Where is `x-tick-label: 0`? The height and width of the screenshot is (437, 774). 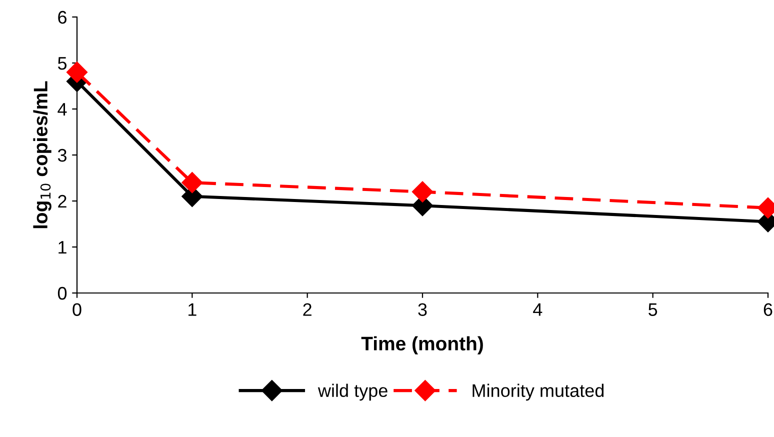
x-tick-label: 0 is located at coordinates (77, 309).